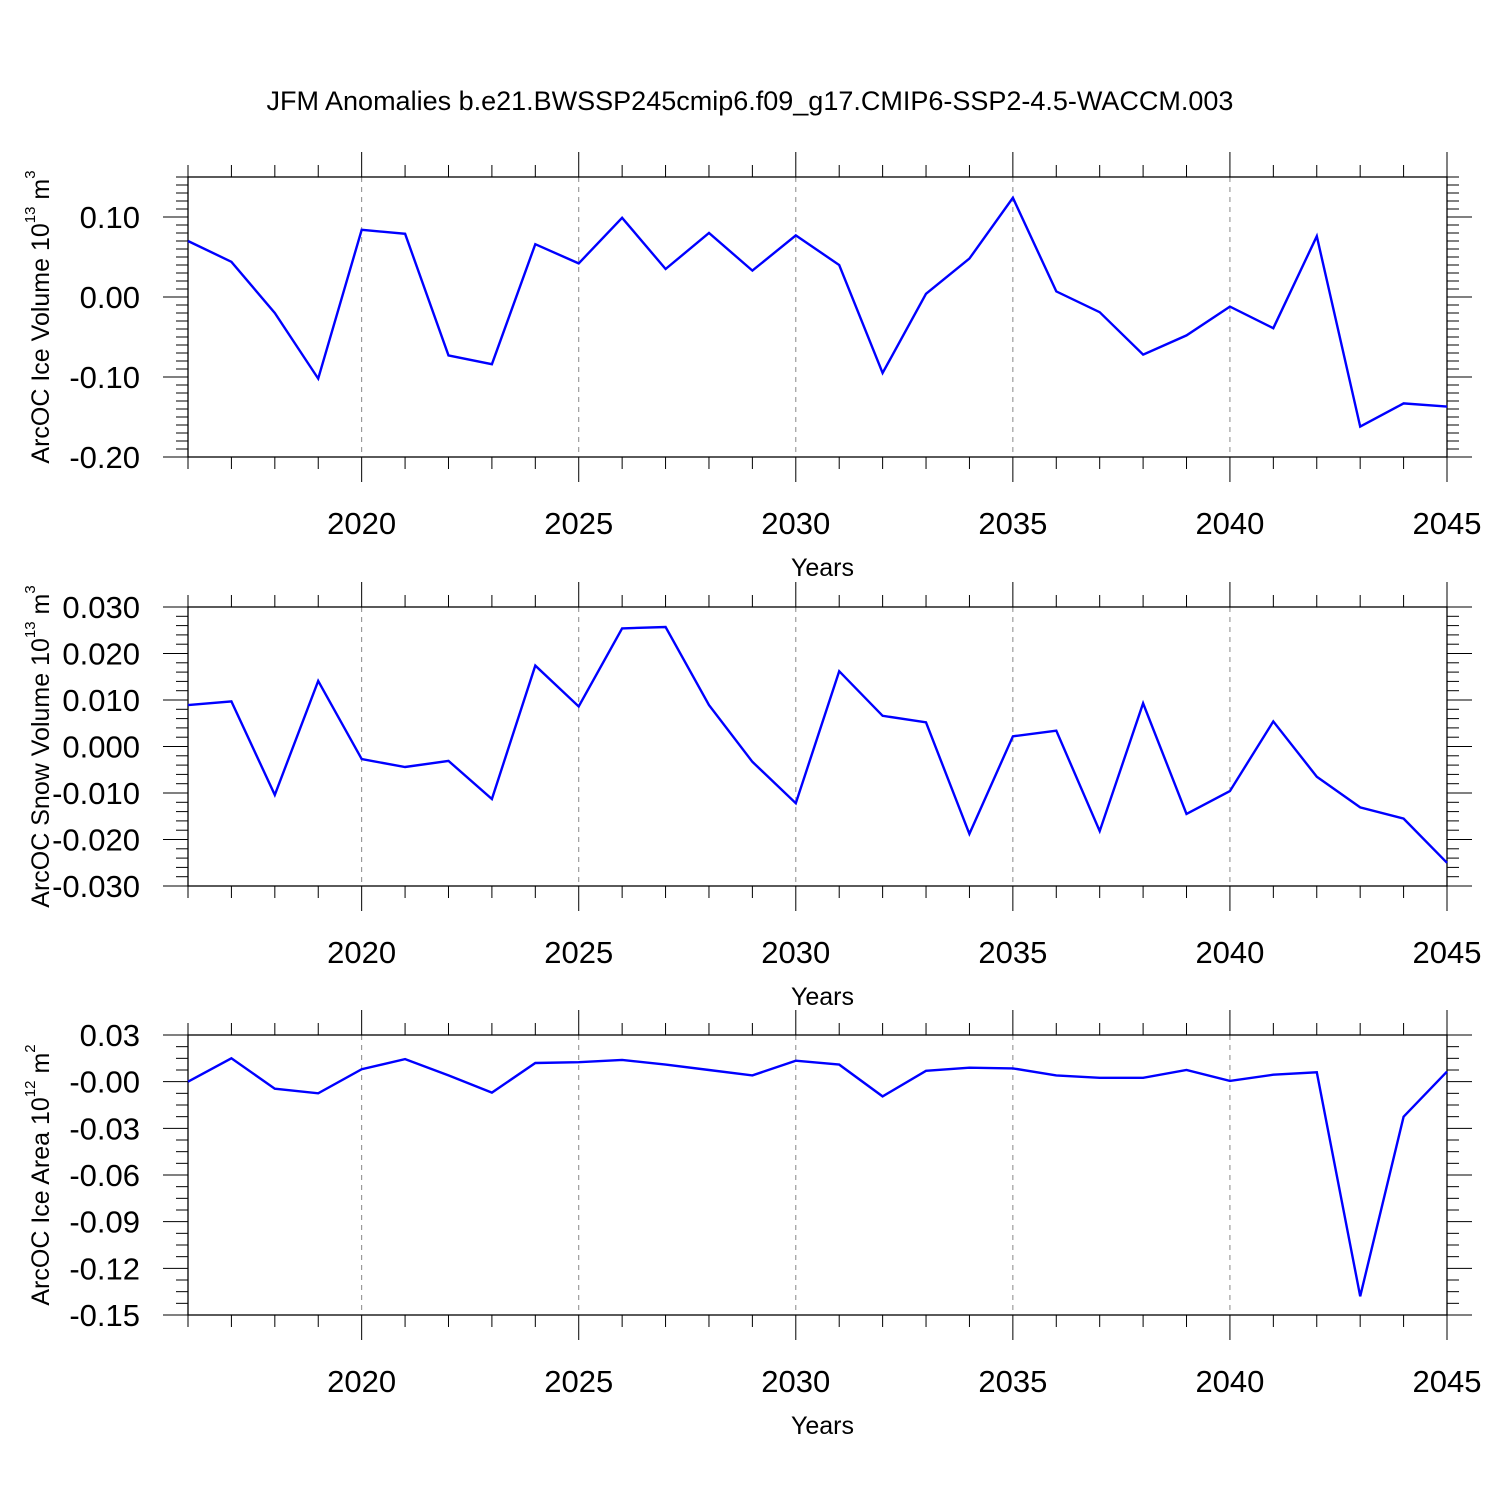 This screenshot has height=1500, width=1500. What do you see at coordinates (30, 589) in the screenshot?
I see `snow-volume-ylabel-unit-exp: 3` at bounding box center [30, 589].